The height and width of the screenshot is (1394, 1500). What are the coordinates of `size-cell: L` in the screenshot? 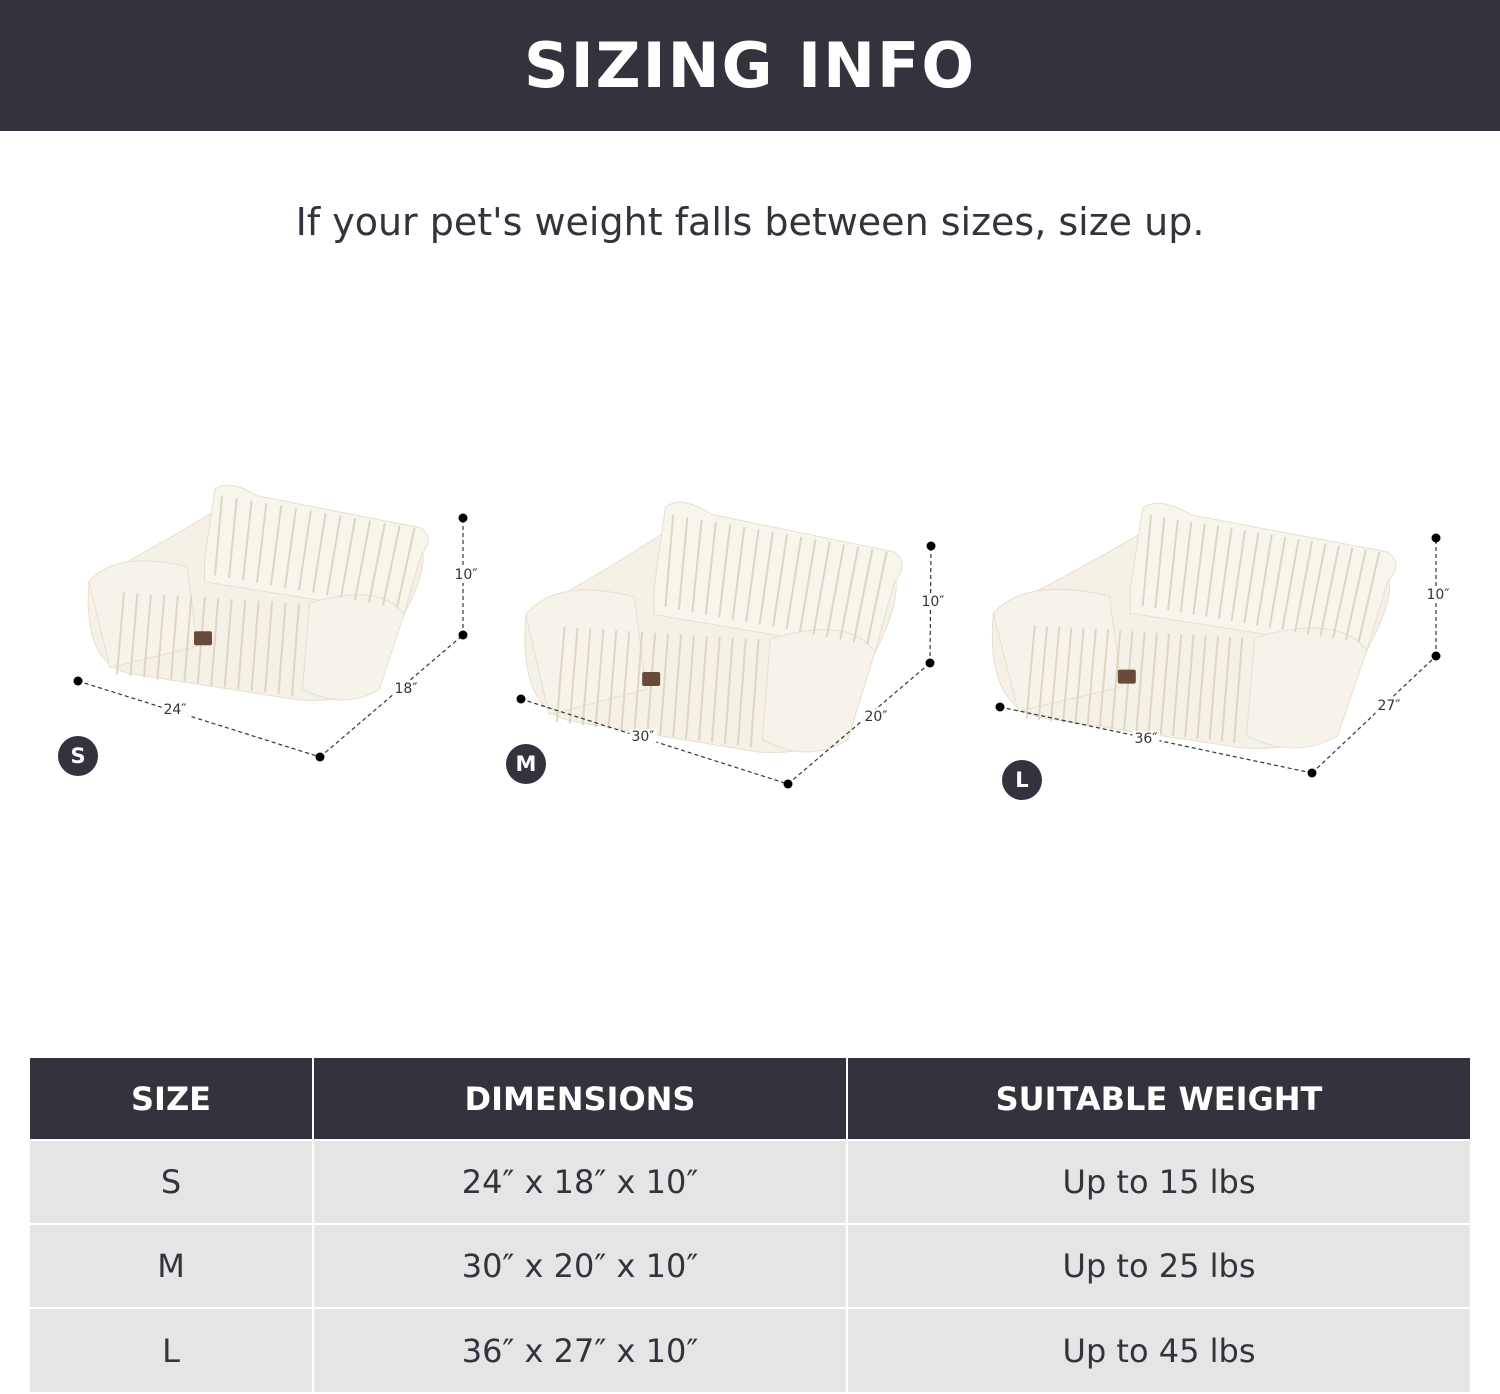 It's located at (172, 1349).